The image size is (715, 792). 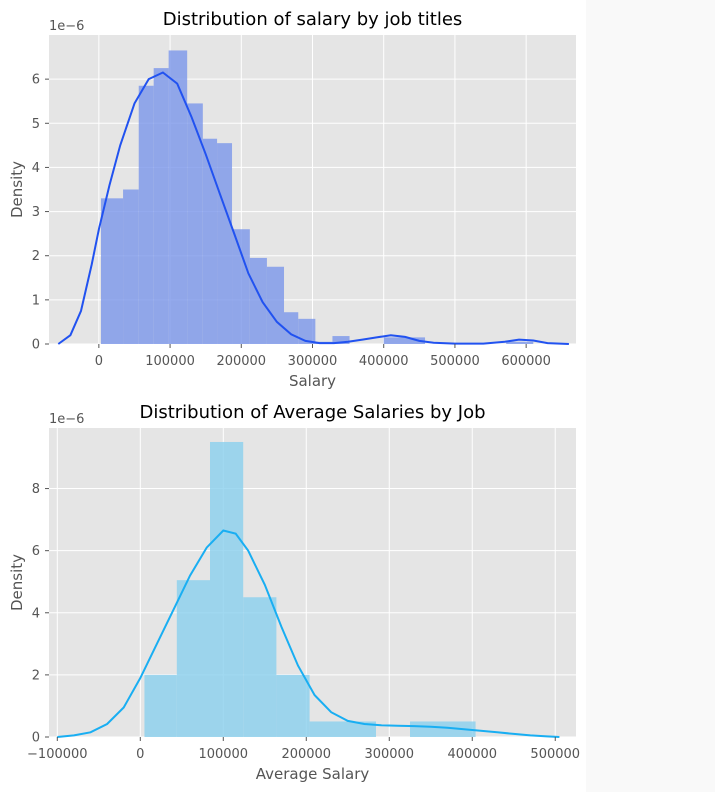 What do you see at coordinates (313, 19) in the screenshot?
I see `chart-title: Distribution of salary by job titles` at bounding box center [313, 19].